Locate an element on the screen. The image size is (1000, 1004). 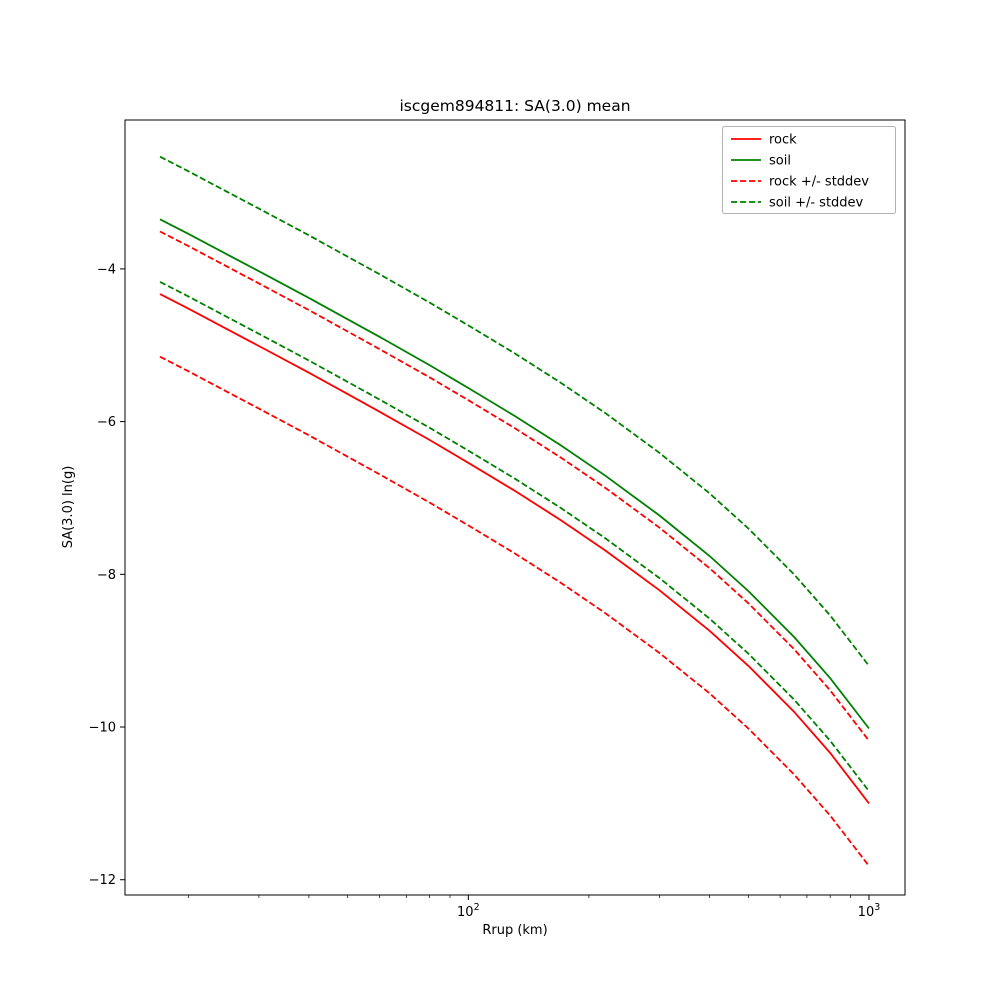
y-tick-label: −12 is located at coordinates (102, 880).